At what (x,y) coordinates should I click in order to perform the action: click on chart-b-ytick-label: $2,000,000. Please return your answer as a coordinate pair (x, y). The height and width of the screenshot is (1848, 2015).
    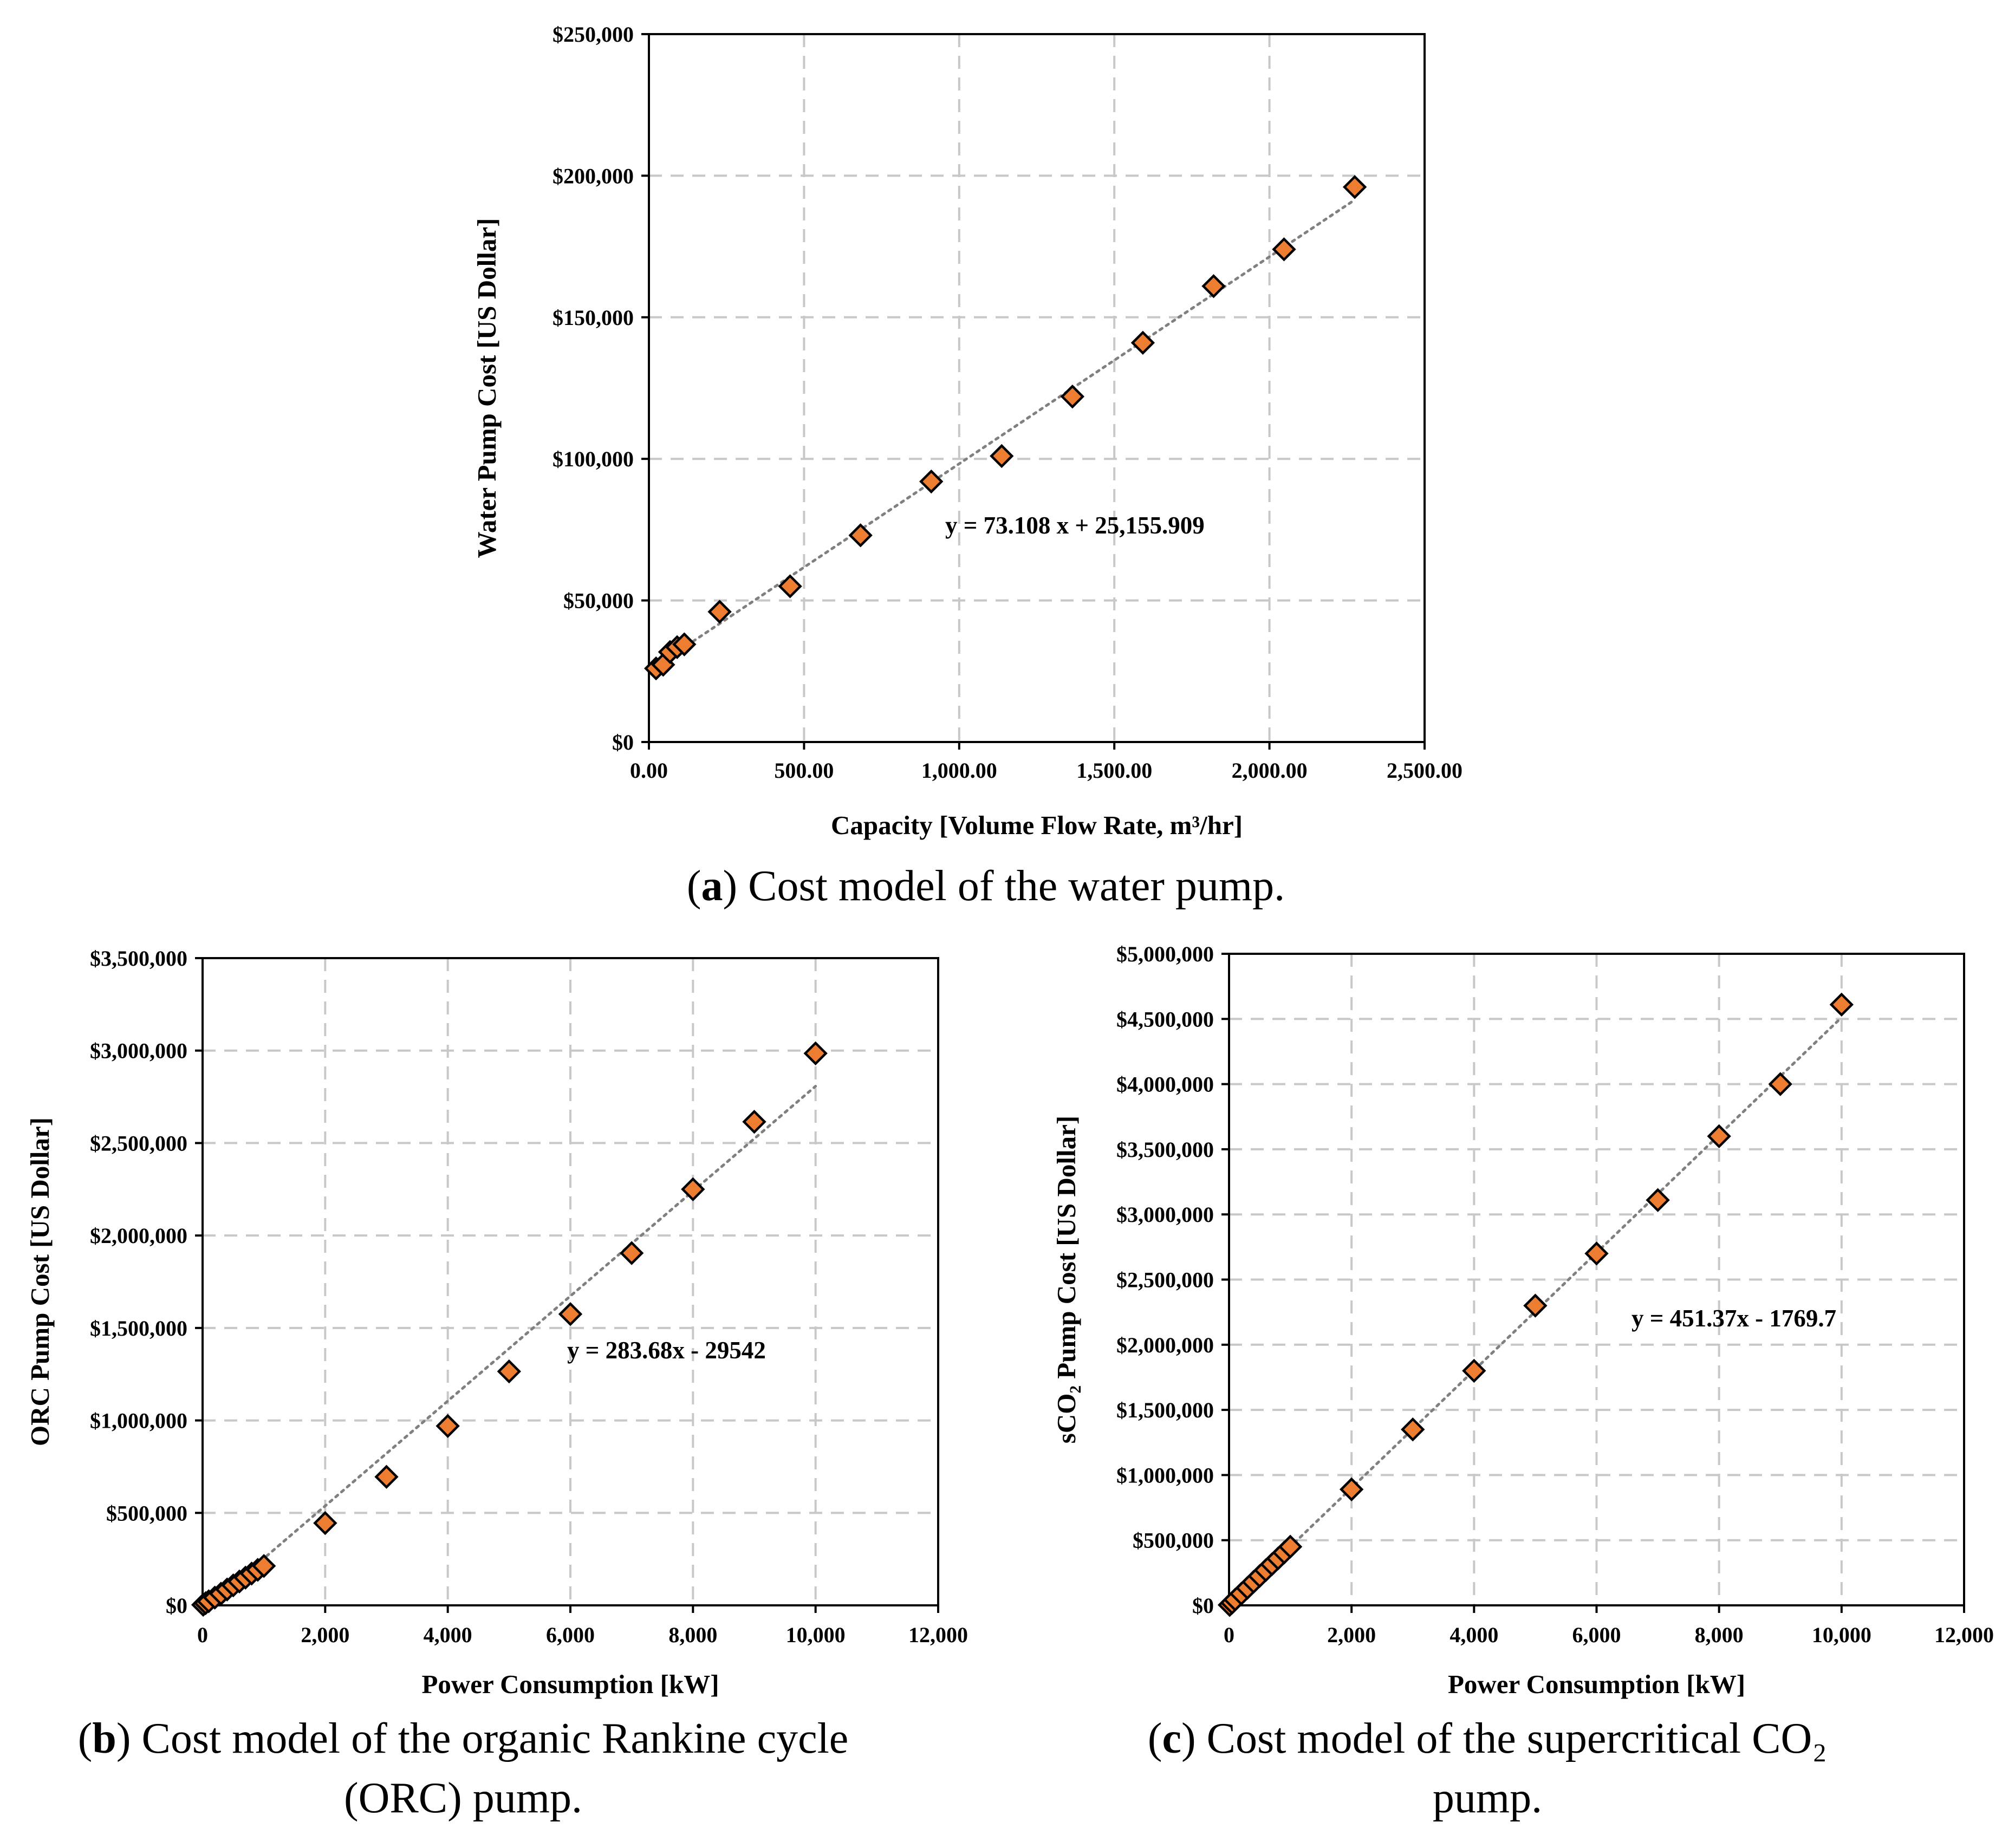
    Looking at the image, I should click on (138, 1236).